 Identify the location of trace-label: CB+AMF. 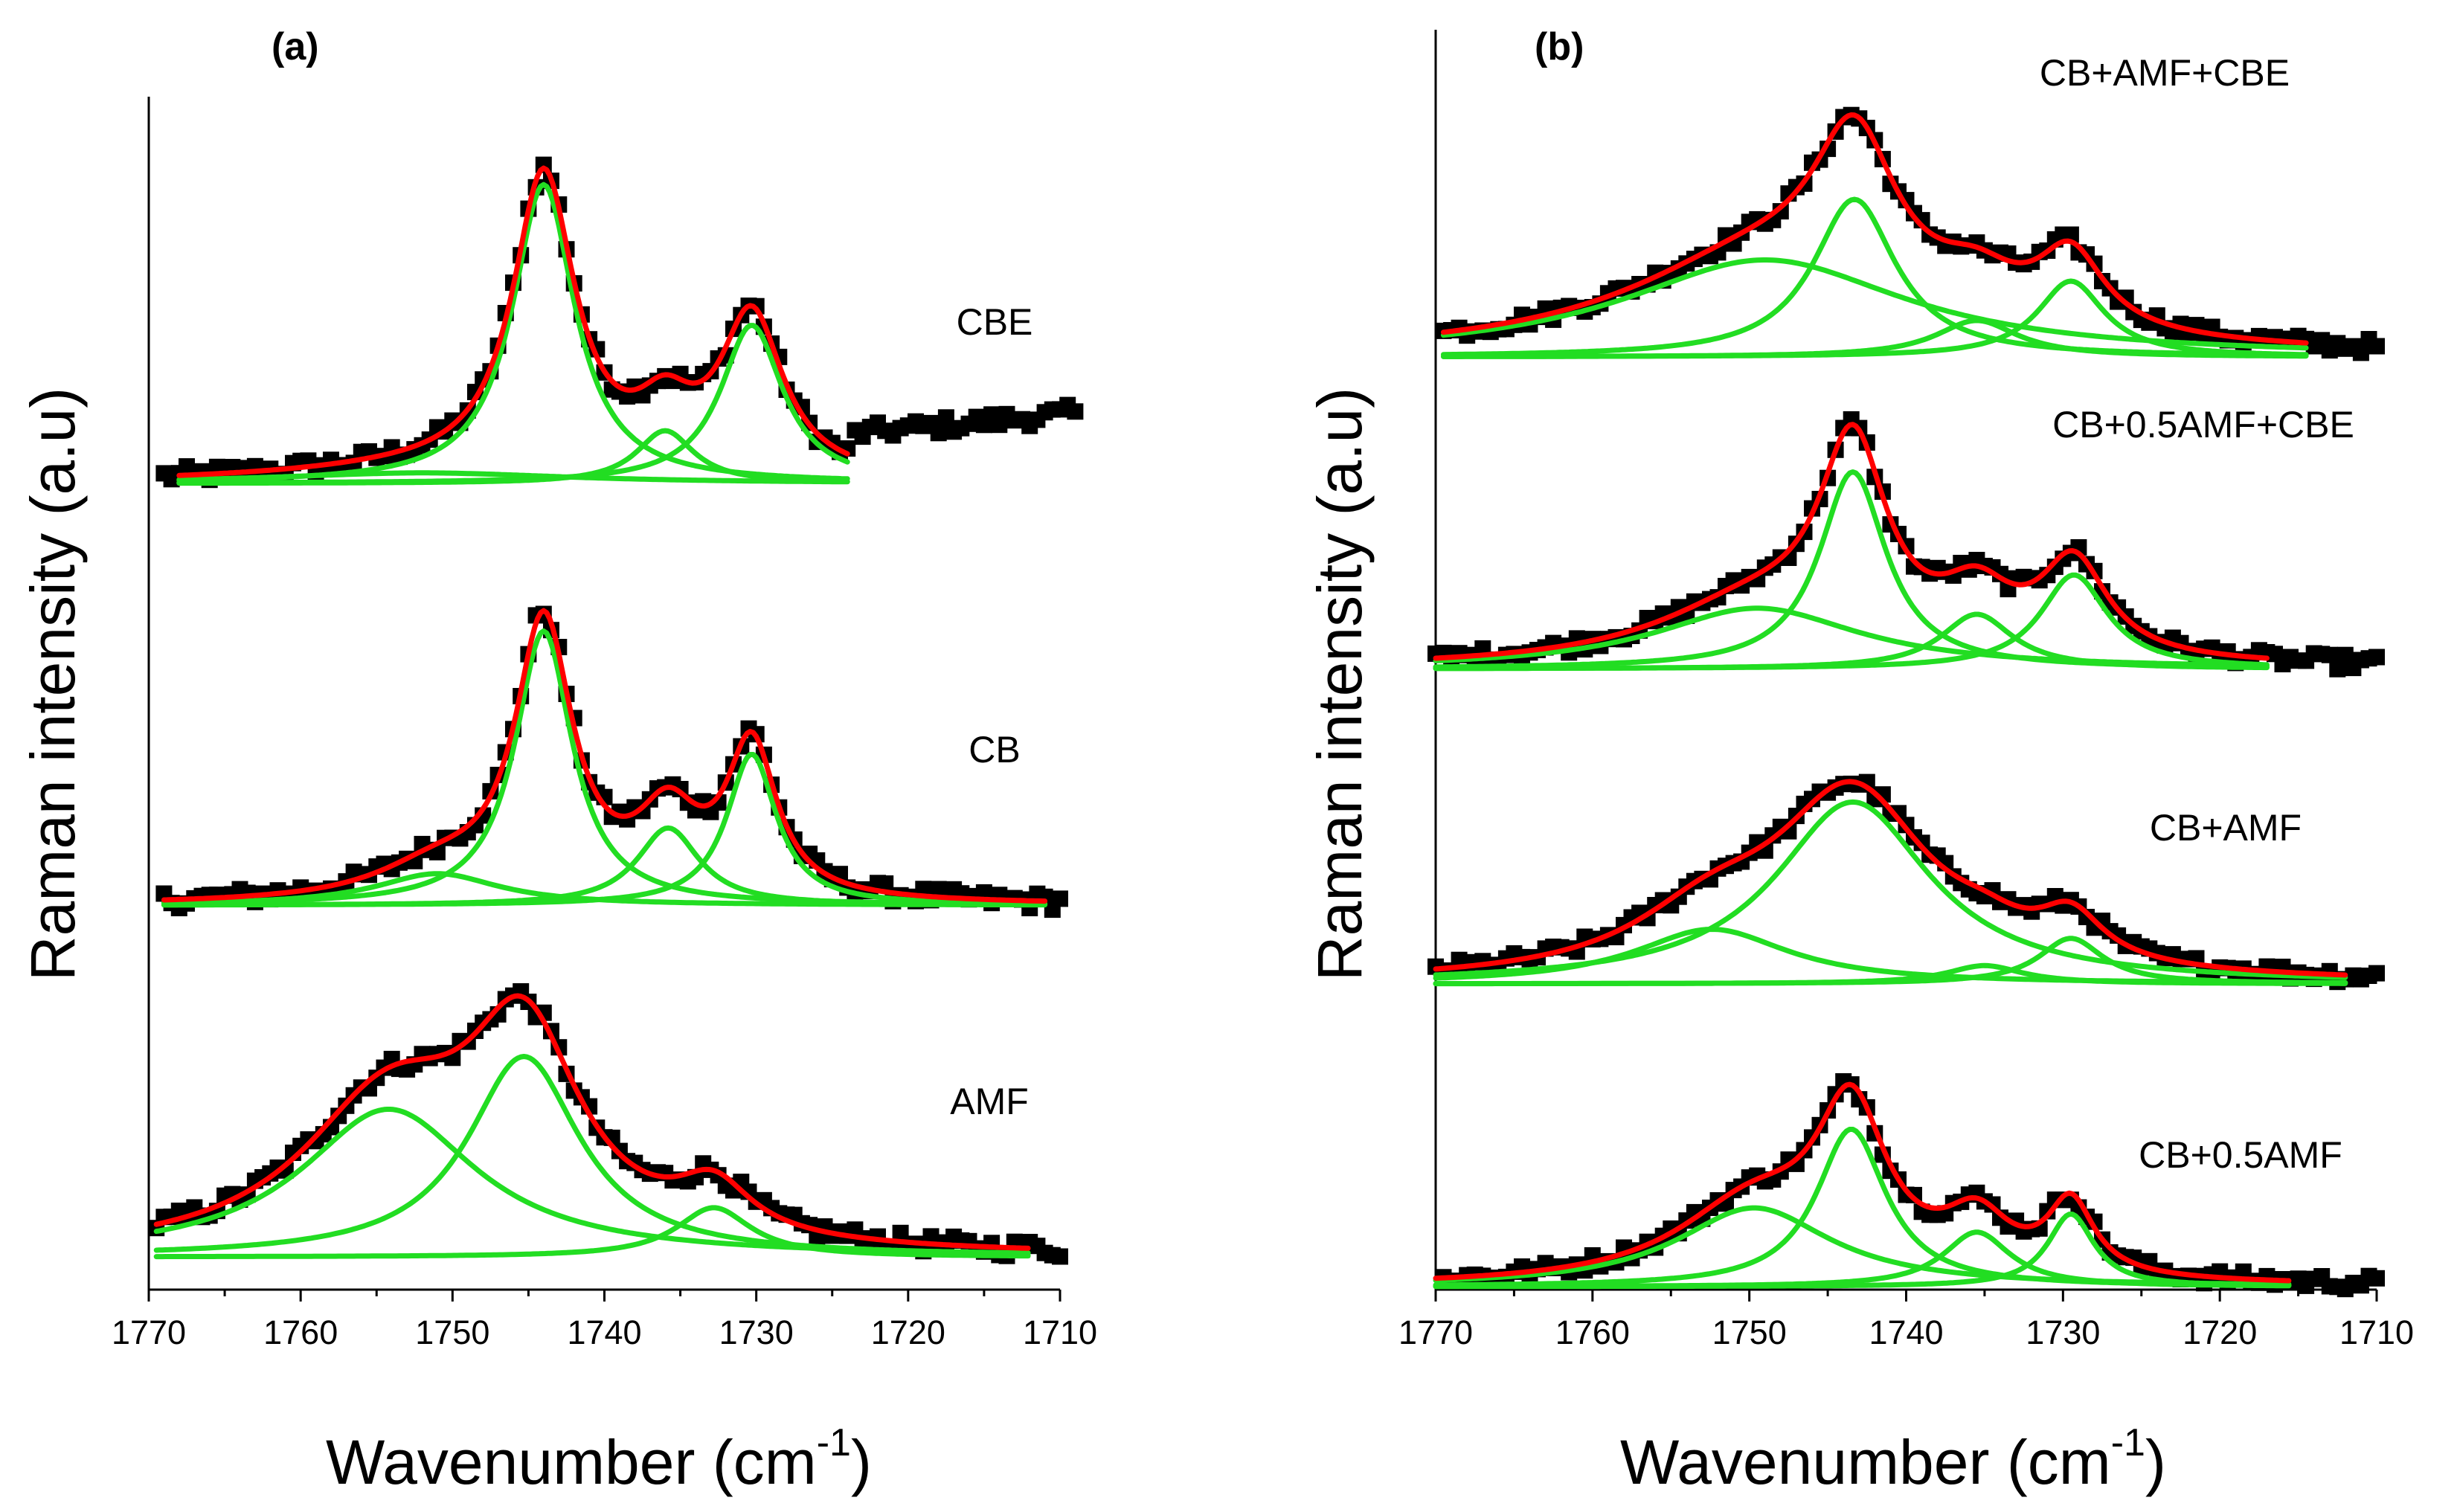
(2226, 828).